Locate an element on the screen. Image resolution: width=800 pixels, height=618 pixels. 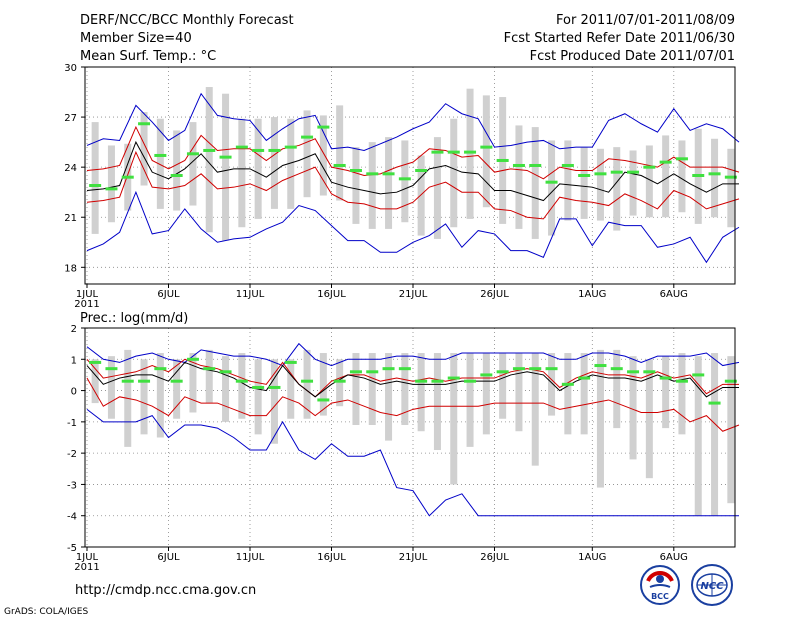
ncc-logo-text: NCC is located at coordinates (712, 586).